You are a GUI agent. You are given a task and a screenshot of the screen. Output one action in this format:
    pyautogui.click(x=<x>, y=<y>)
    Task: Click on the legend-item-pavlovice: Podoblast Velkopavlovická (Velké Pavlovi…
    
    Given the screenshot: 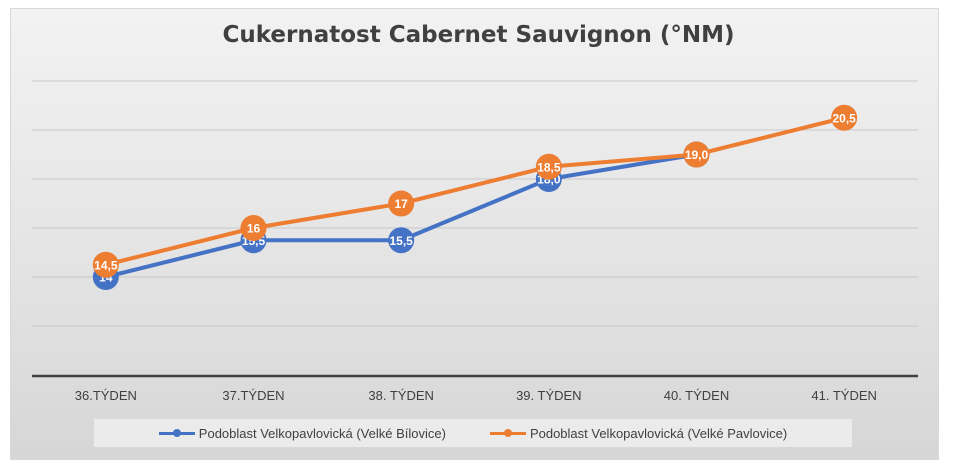 What is the action you would take?
    pyautogui.click(x=638, y=433)
    